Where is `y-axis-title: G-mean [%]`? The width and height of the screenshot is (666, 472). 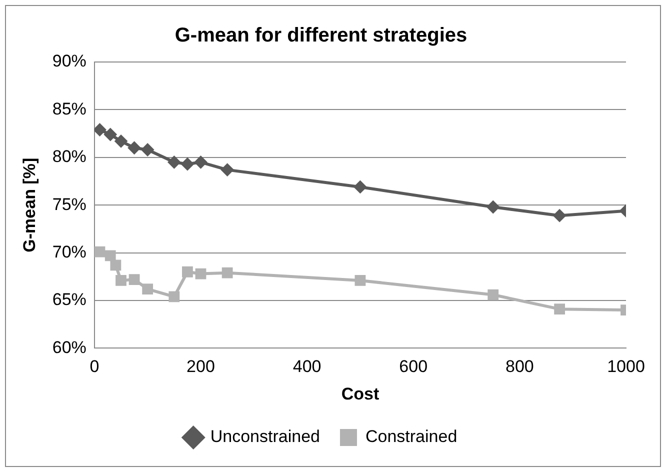 y-axis-title: G-mean [%] is located at coordinates (29, 205).